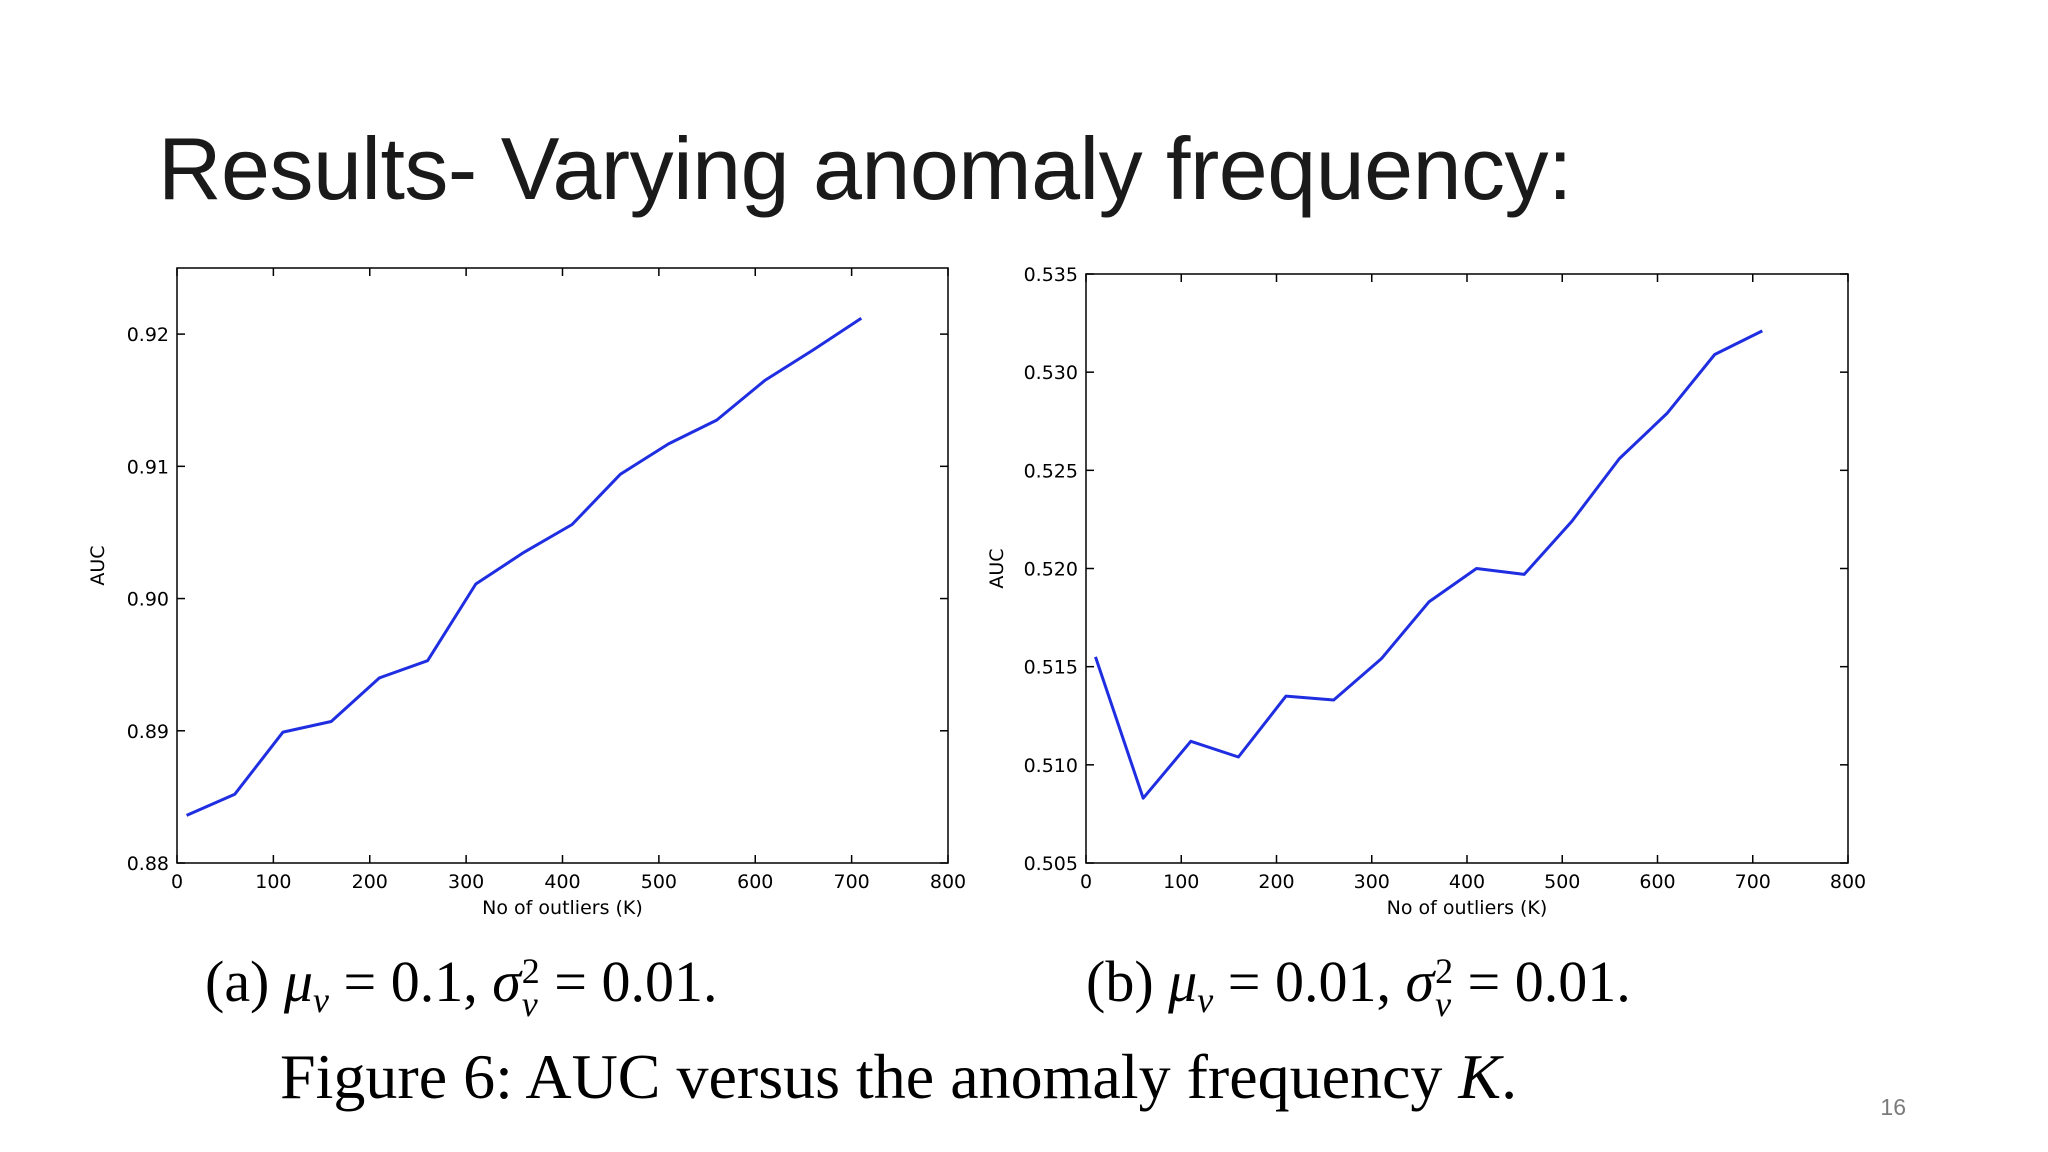  I want to click on chart-a-ylabel: AUC, so click(98, 565).